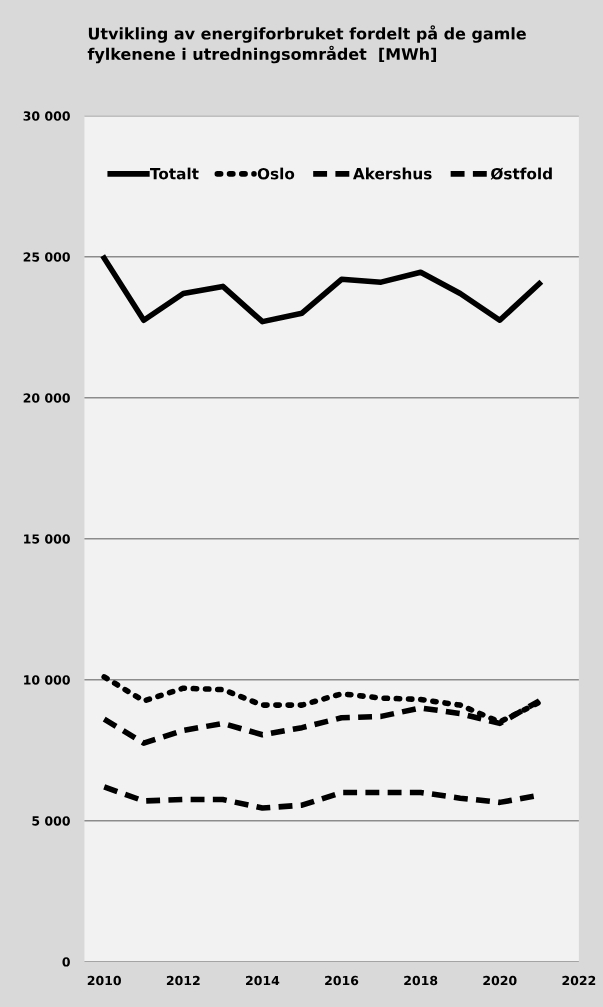 The image size is (603, 1007). I want to click on y-tick-label: 0, so click(66, 962).